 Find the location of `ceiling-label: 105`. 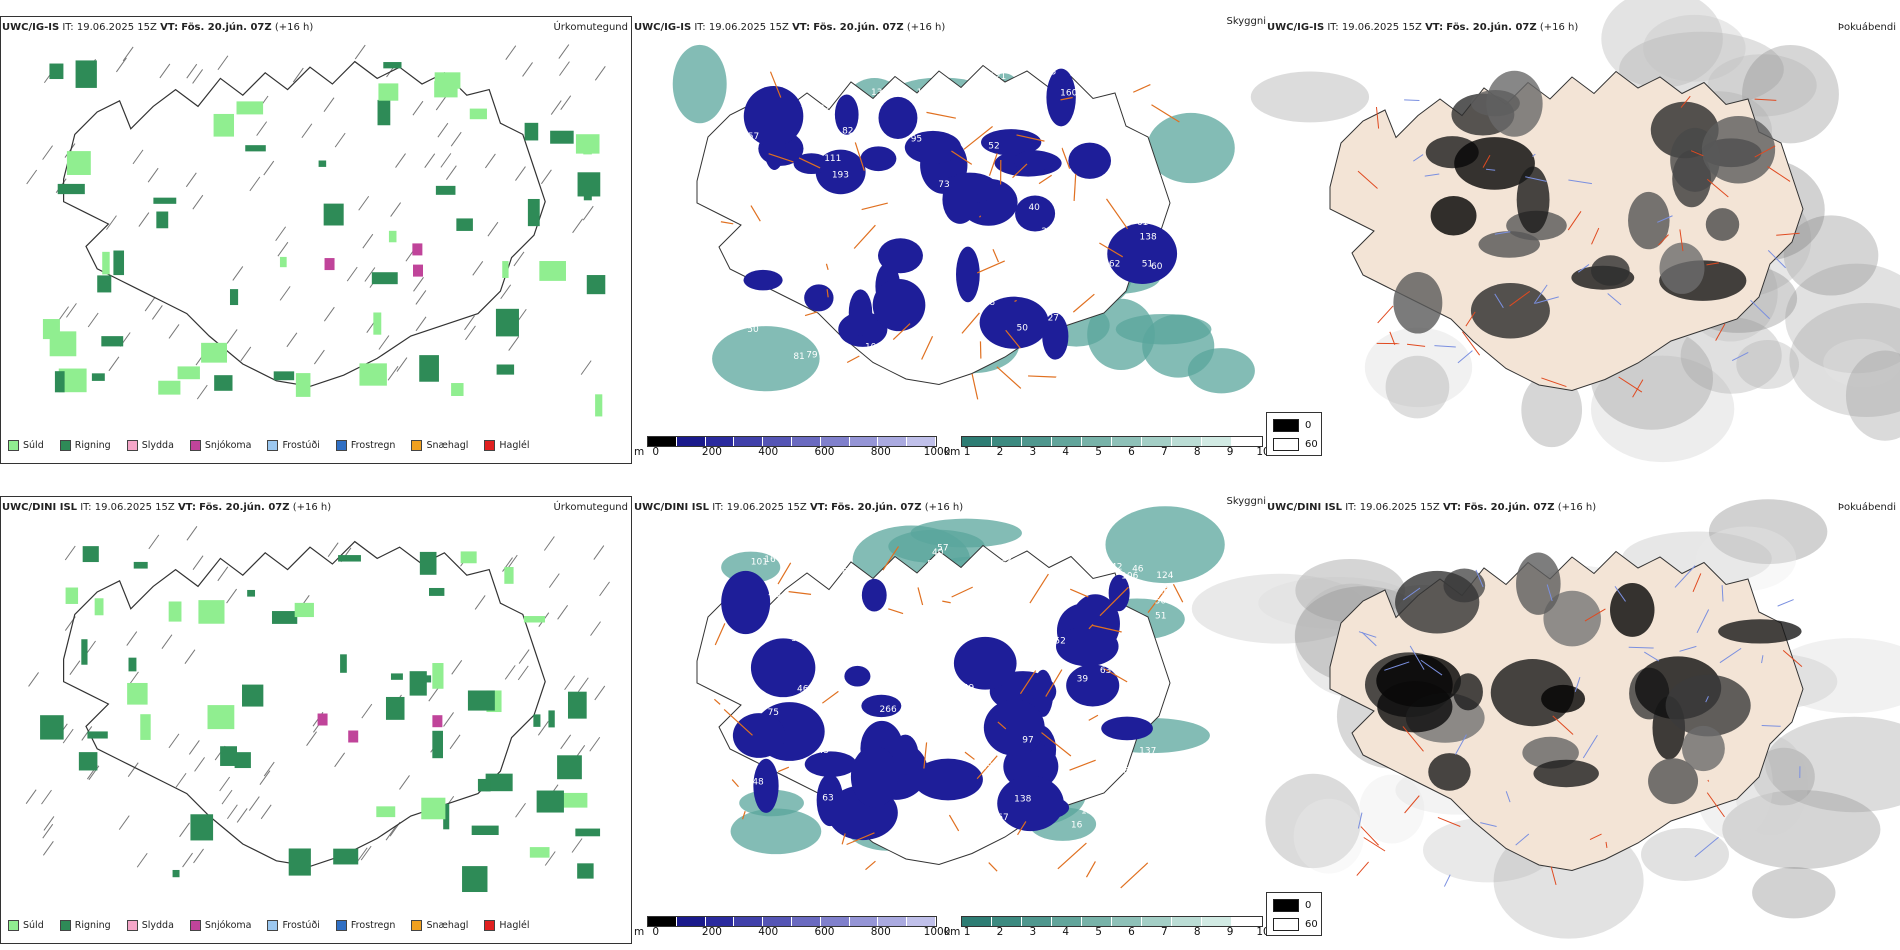

ceiling-label: 105 is located at coordinates (805, 860).